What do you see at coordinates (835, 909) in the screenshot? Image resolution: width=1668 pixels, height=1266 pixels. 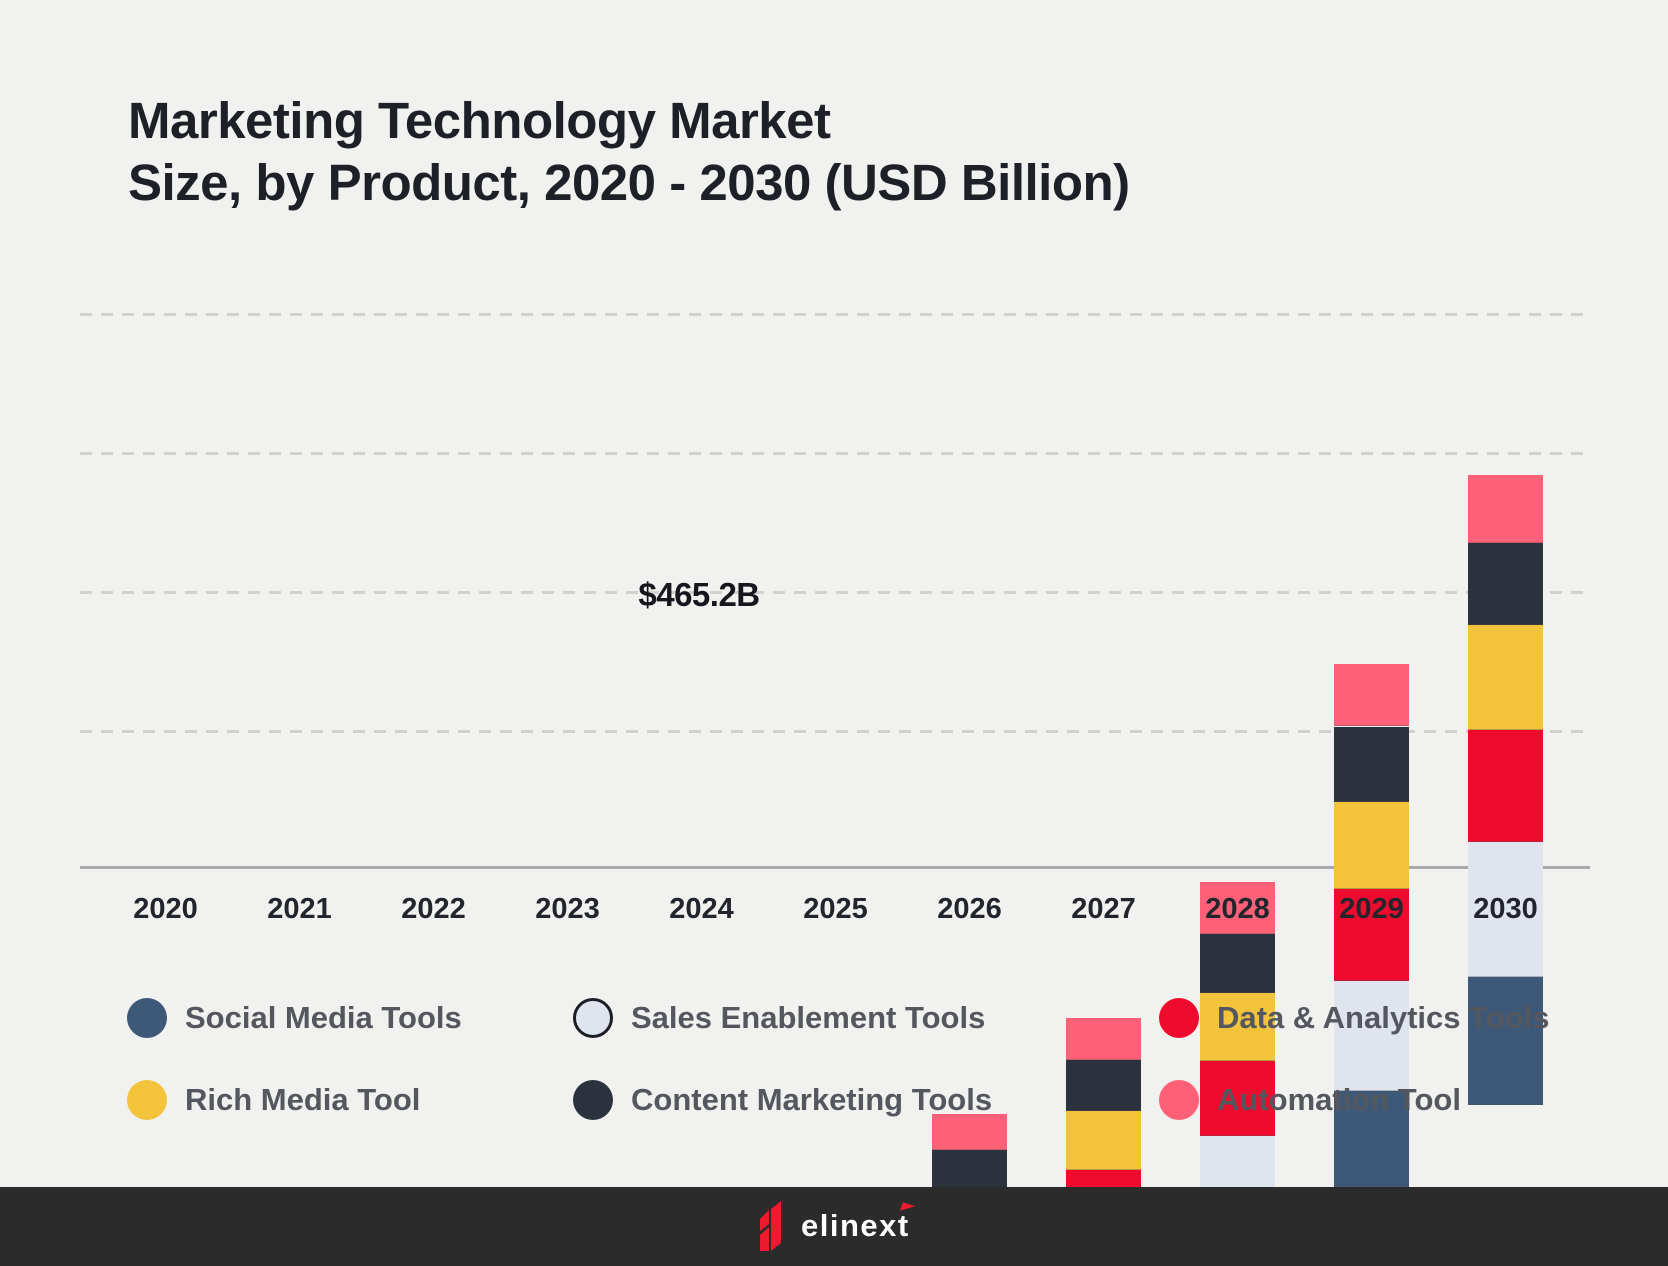 I see `x-axis-label-2025: 2025` at bounding box center [835, 909].